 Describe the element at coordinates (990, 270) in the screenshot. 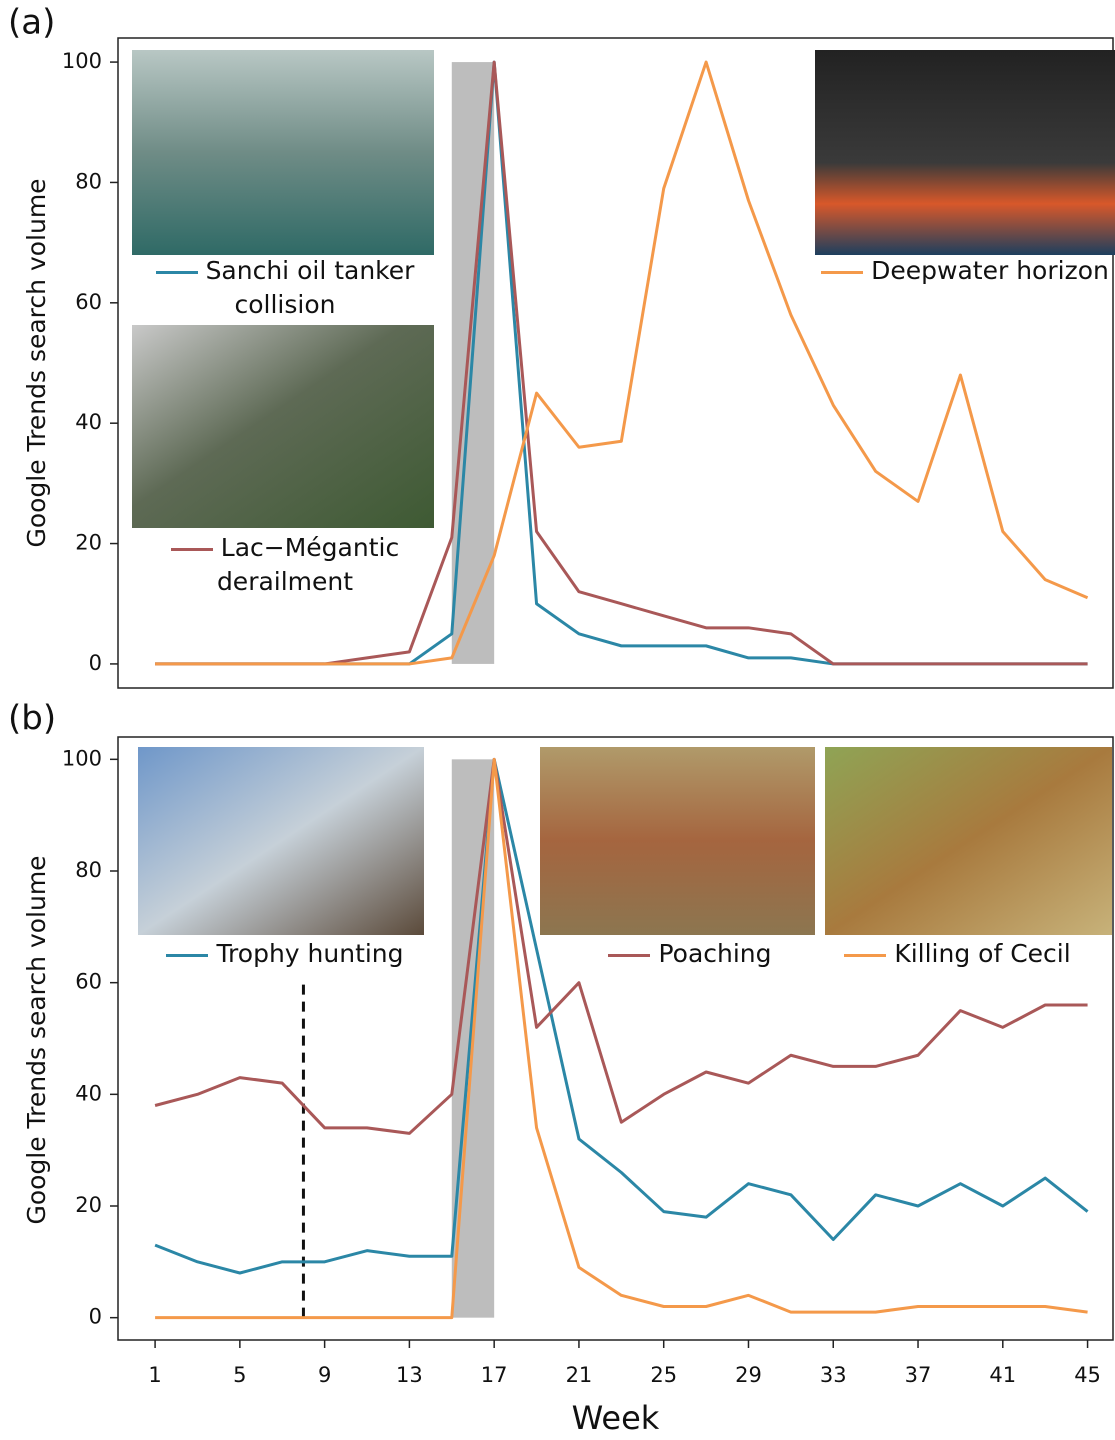

I see `legend-label: Deepwater horizon` at that location.